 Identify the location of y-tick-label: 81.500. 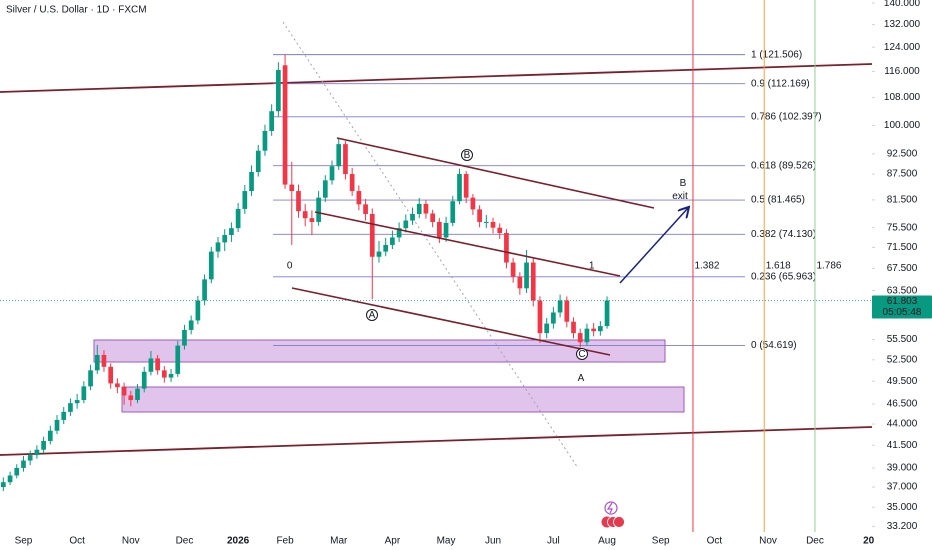
(902, 200).